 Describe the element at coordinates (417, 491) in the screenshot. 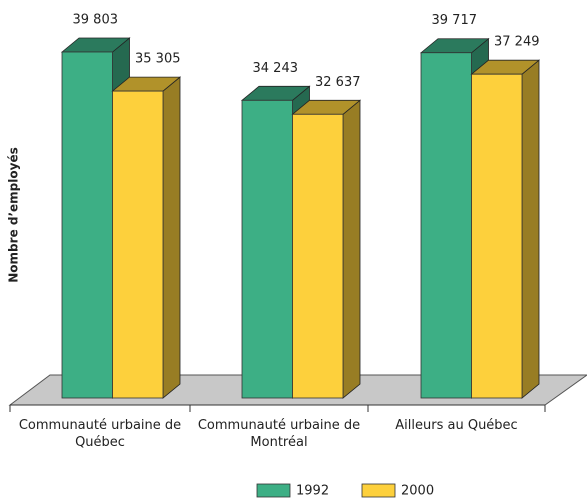

I see `legend-label: 2000` at that location.